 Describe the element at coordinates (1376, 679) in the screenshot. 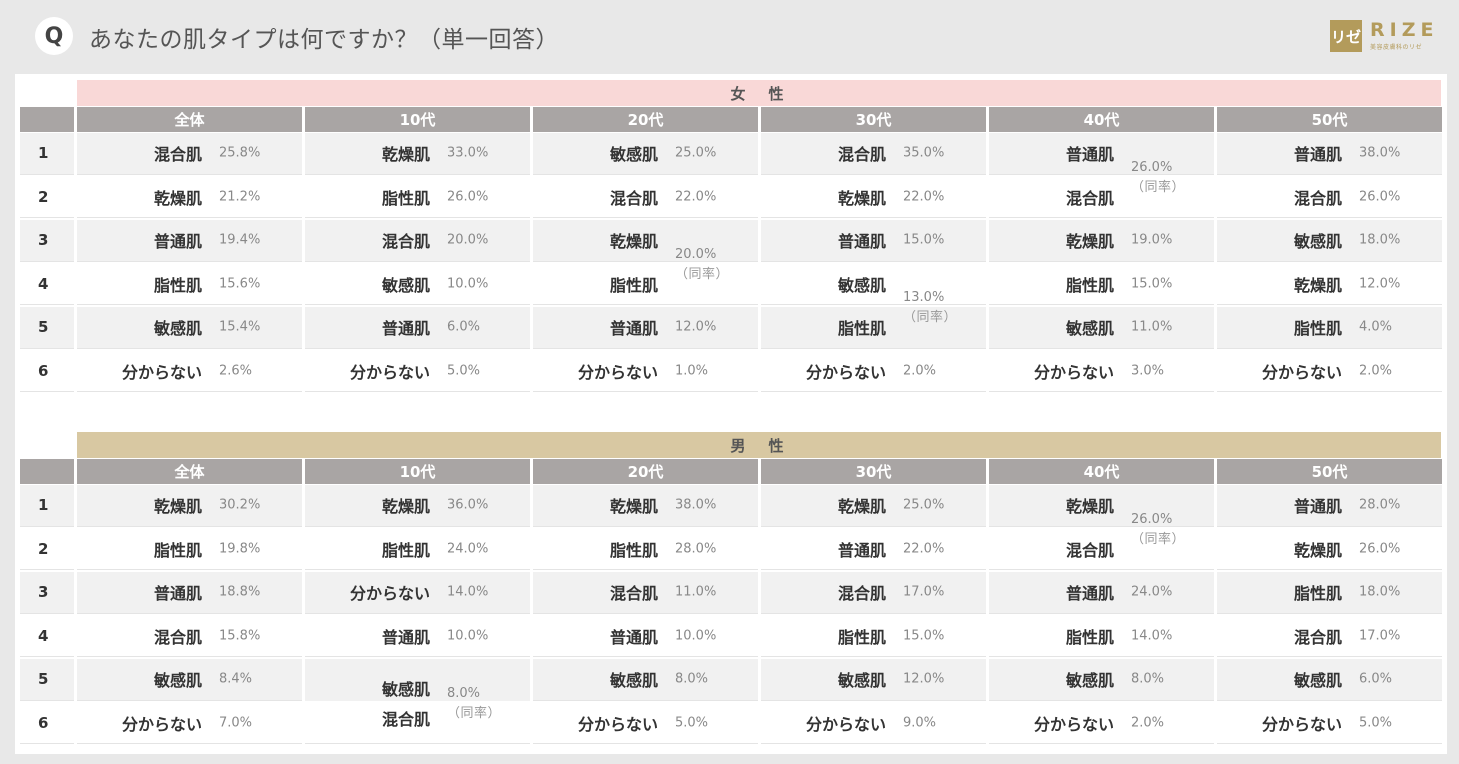

I see `percentage: 6.0%` at that location.